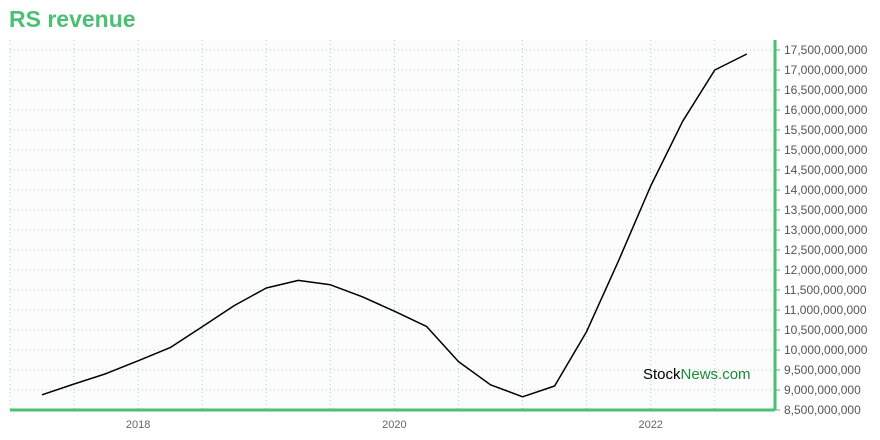  Describe the element at coordinates (822, 410) in the screenshot. I see `y-tick-label: 8,500,000,000` at that location.